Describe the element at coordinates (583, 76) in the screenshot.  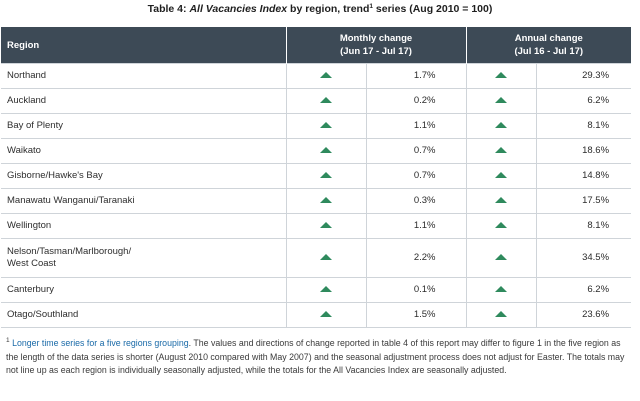
I see `annual-change-value: 29.3%` at that location.